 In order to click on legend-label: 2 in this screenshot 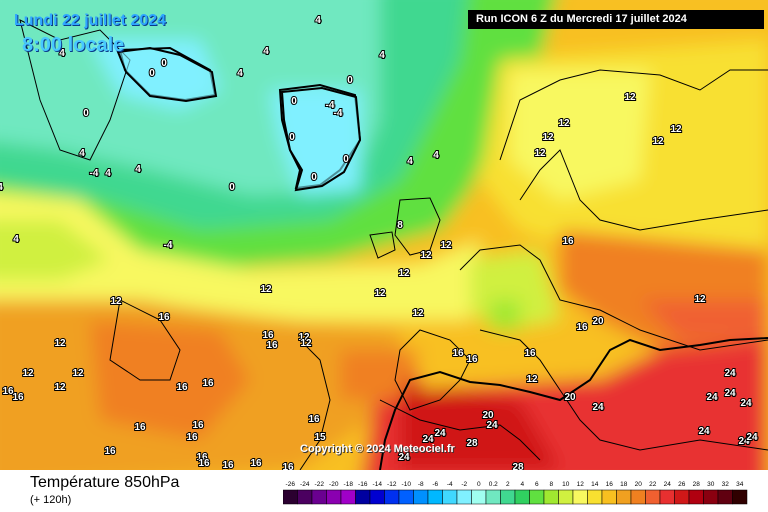, I will do `click(508, 484)`.